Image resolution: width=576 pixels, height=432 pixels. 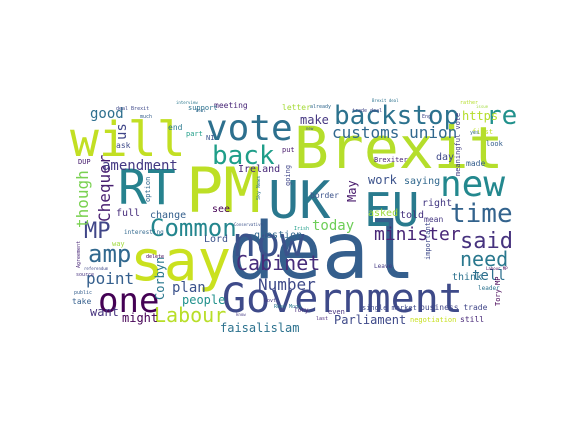 What do you see at coordinates (454, 307) in the screenshot?
I see `cloud-word: business trade` at bounding box center [454, 307].